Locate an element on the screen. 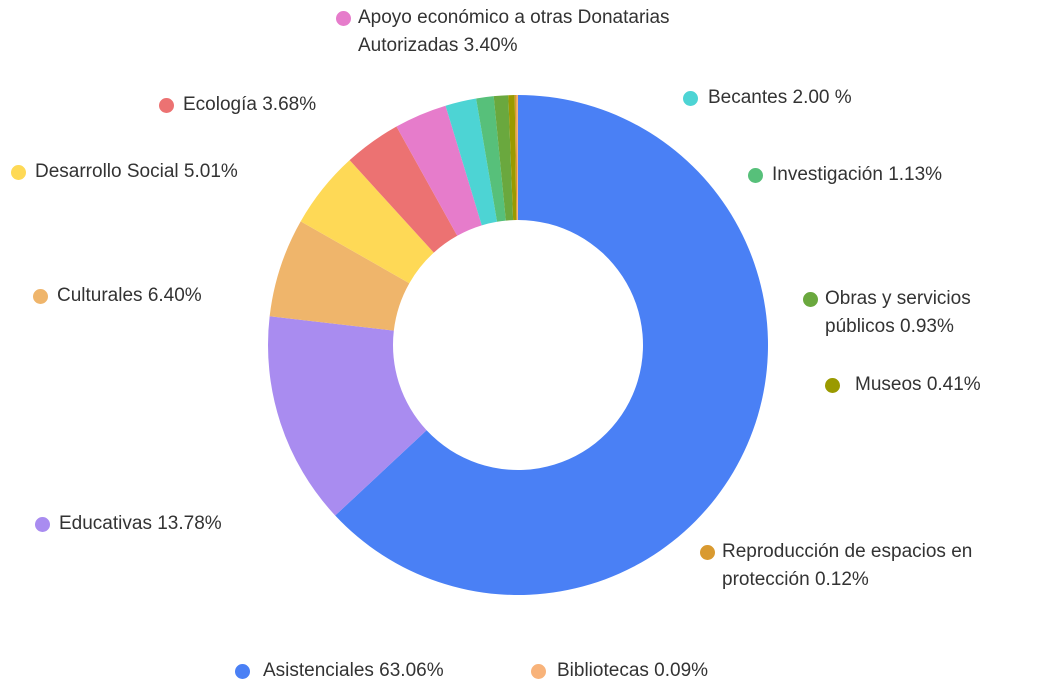 This screenshot has width=1039, height=685. value-label: 0.41% is located at coordinates (953, 384).